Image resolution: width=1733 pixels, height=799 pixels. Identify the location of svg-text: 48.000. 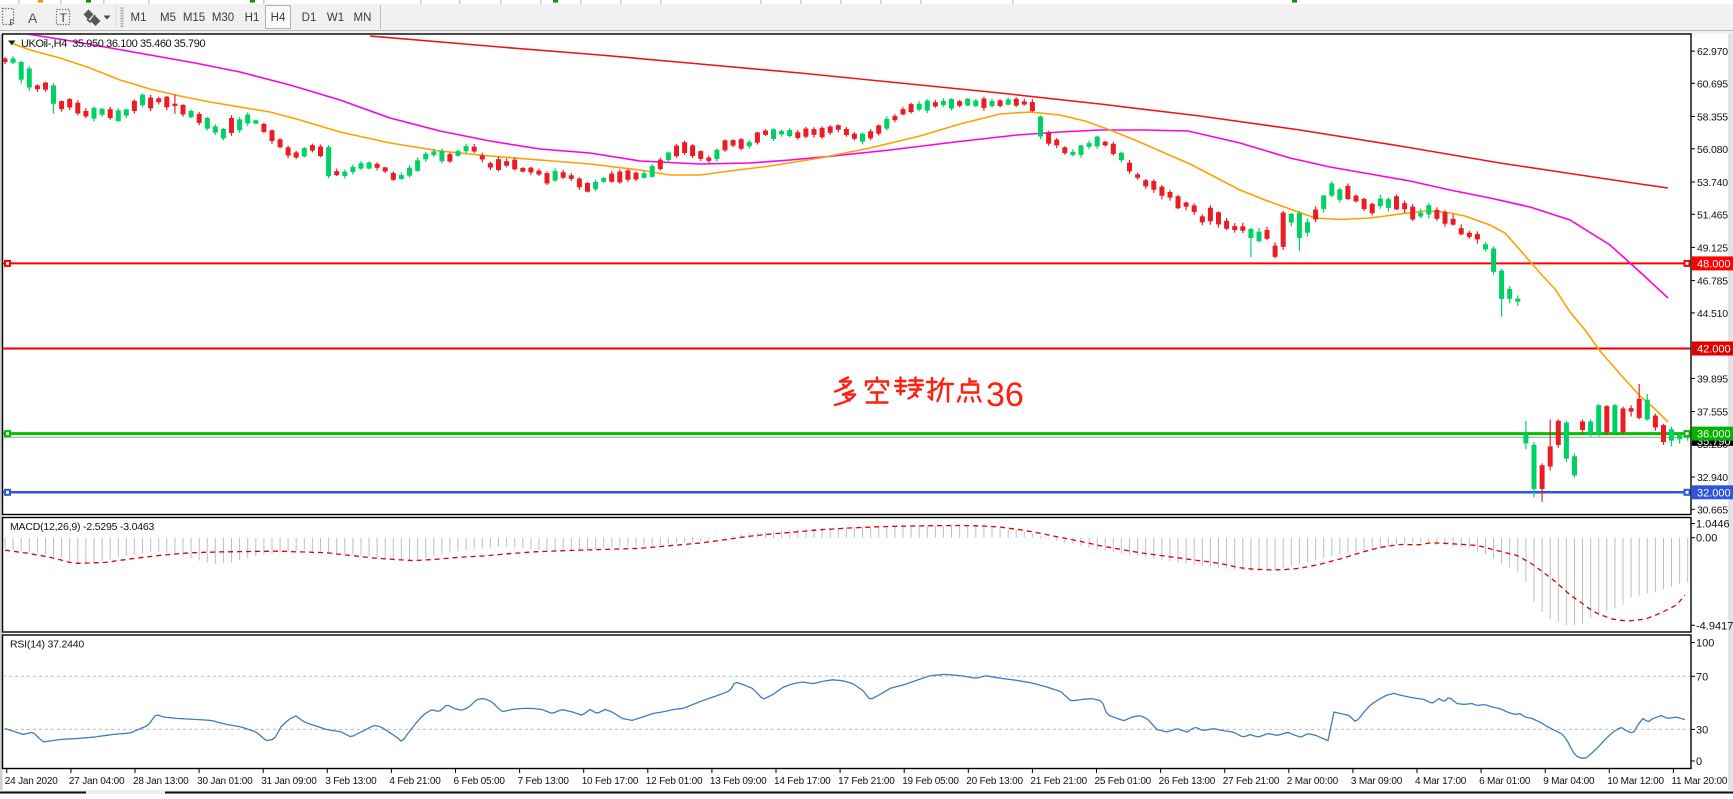
(1714, 264).